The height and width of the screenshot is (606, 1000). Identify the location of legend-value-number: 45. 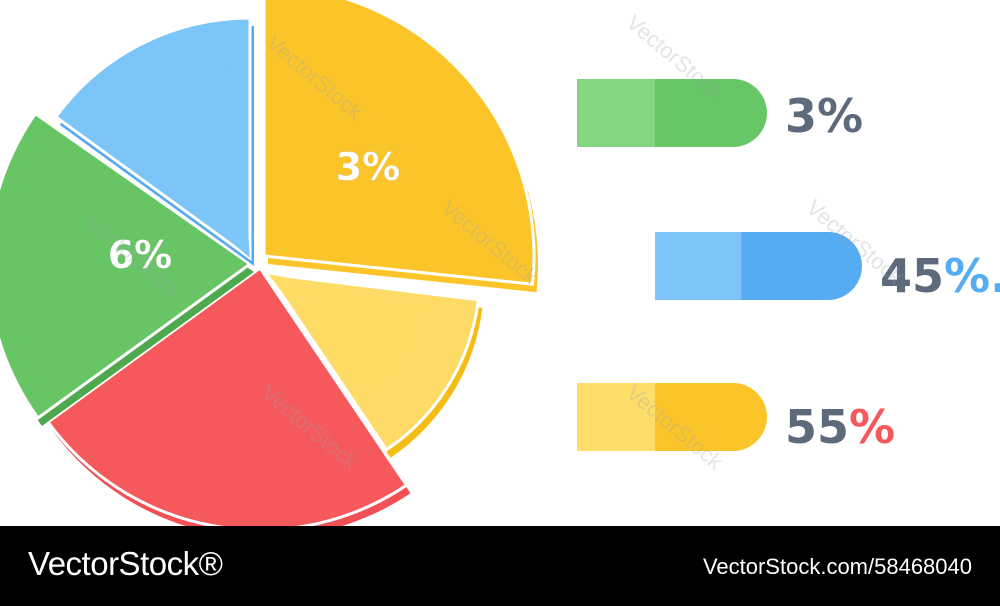
(912, 276).